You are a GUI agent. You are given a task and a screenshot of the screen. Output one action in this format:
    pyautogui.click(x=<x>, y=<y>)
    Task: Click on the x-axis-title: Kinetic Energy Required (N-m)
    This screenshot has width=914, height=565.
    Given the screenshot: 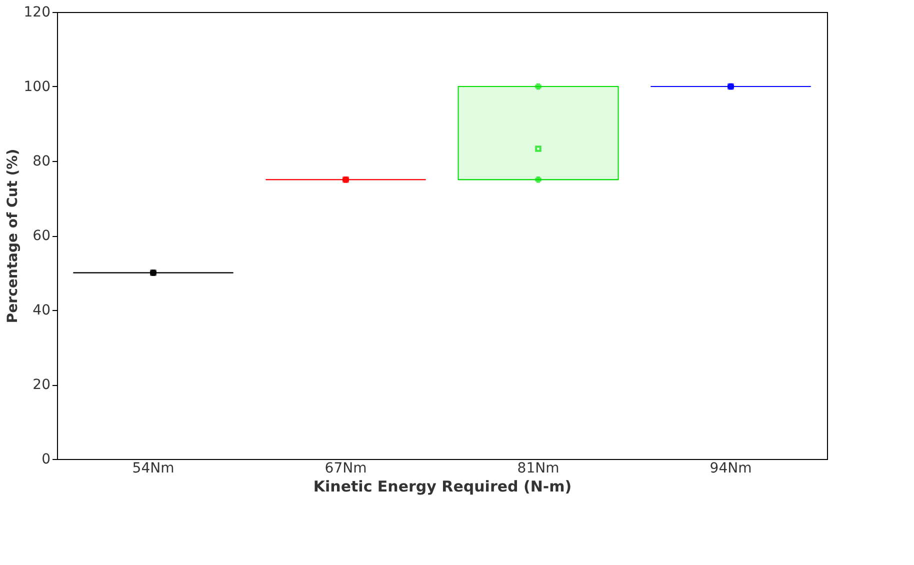 What is the action you would take?
    pyautogui.click(x=442, y=487)
    